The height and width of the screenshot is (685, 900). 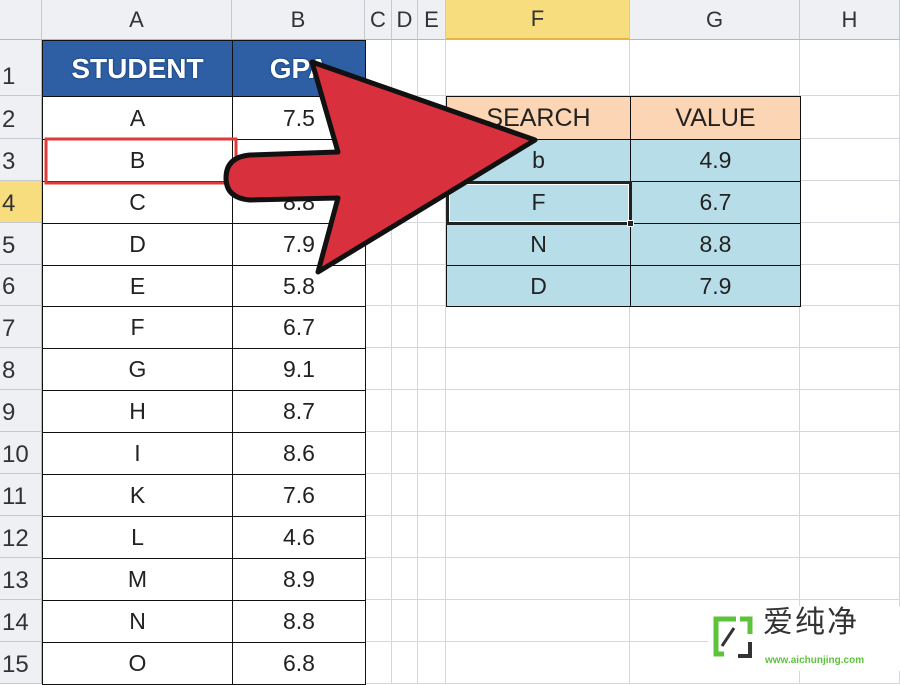 I want to click on row-header-6: 6, so click(x=21, y=285).